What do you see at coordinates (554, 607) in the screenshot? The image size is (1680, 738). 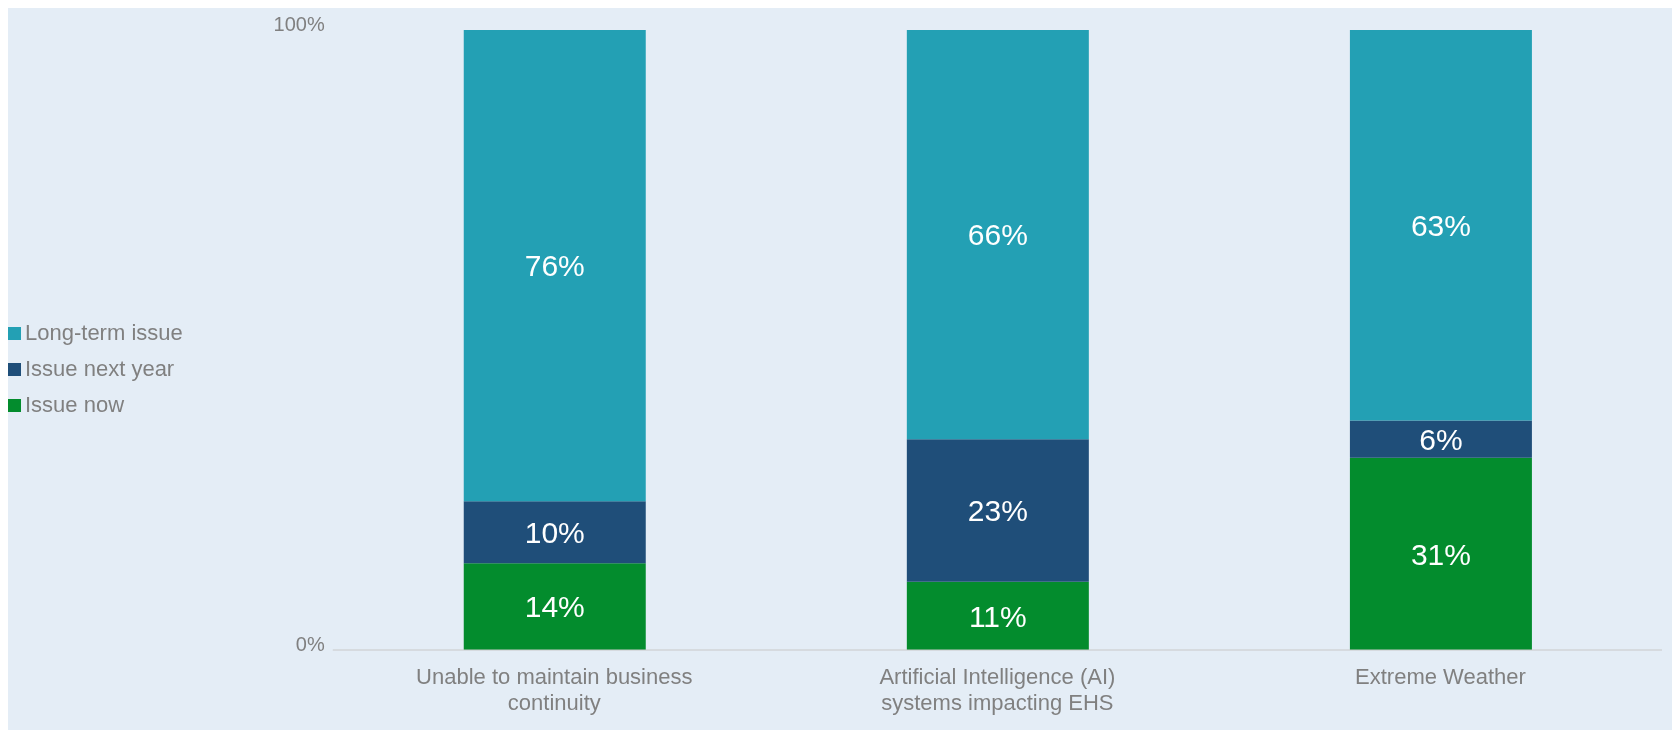 I see `data-label: 14%` at bounding box center [554, 607].